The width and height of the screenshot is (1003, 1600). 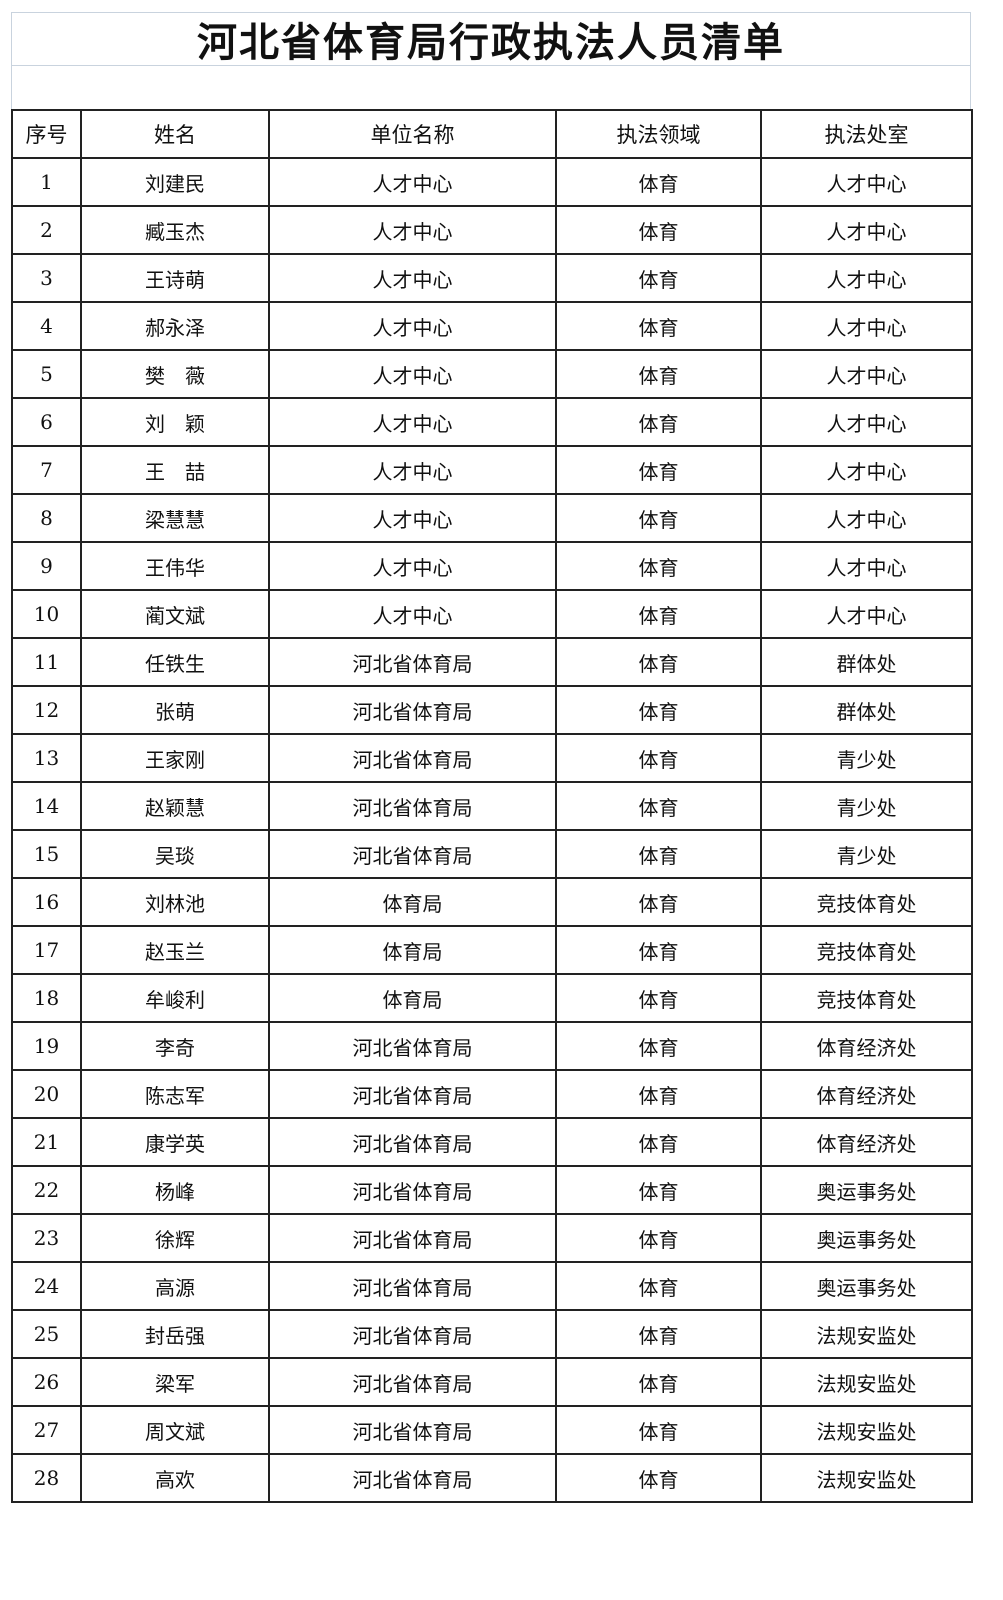 What do you see at coordinates (46, 662) in the screenshot?
I see `cell-index: 11` at bounding box center [46, 662].